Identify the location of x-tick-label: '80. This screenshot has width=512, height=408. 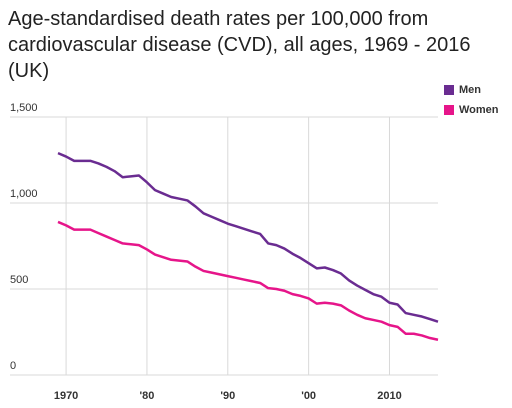
(147, 396).